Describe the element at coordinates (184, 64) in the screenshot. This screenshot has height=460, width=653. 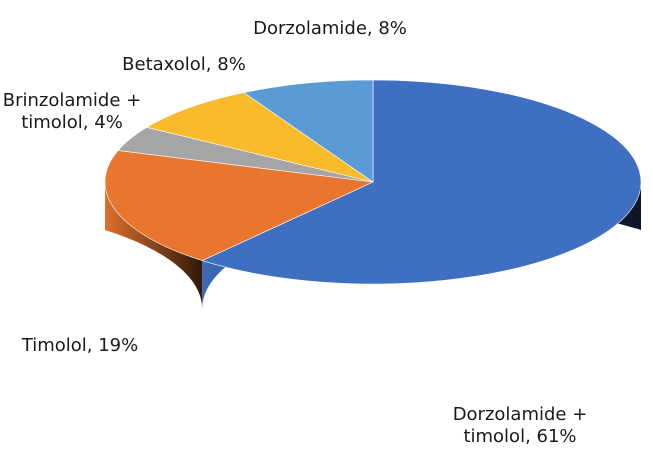
I see `slice-label-4: Betaxolol, 8%` at that location.